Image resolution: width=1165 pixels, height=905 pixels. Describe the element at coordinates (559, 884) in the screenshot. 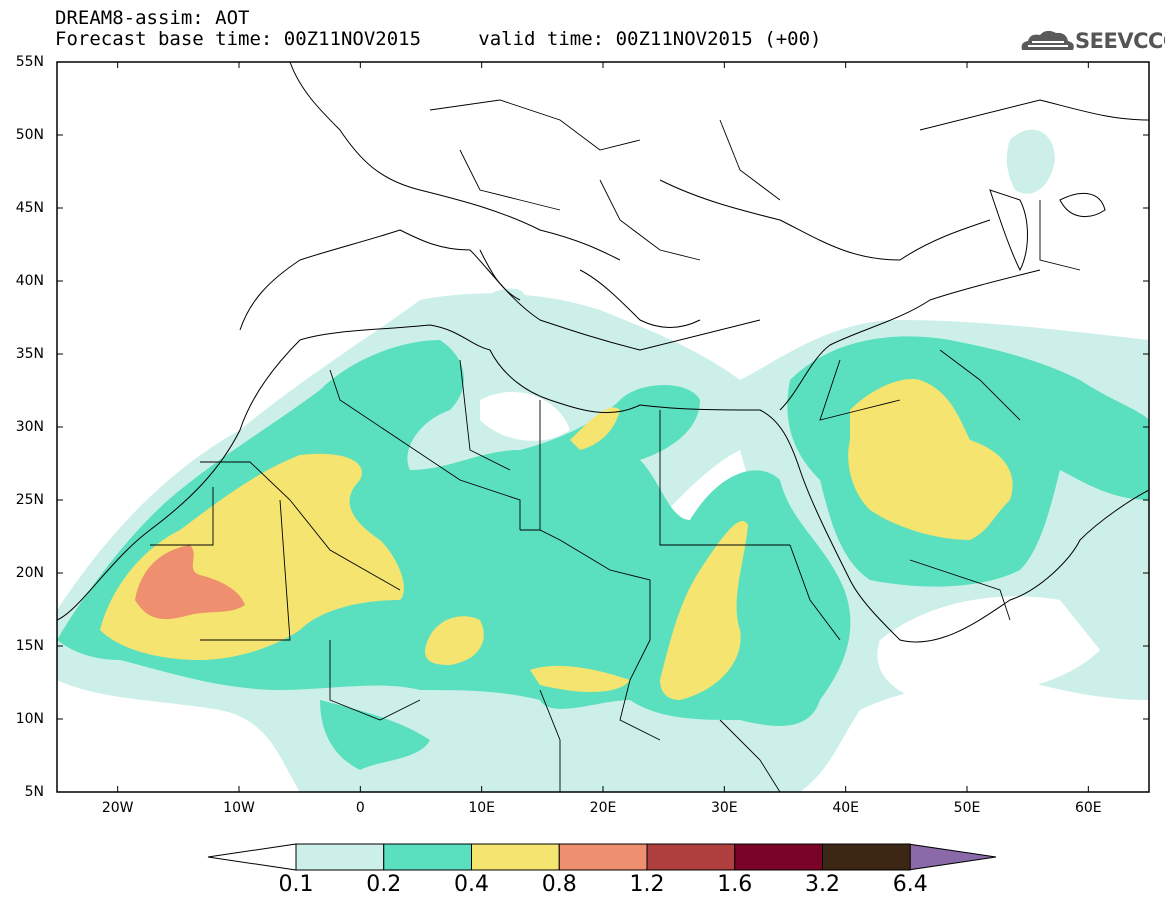

I see `colorbar-label: 0.8` at that location.